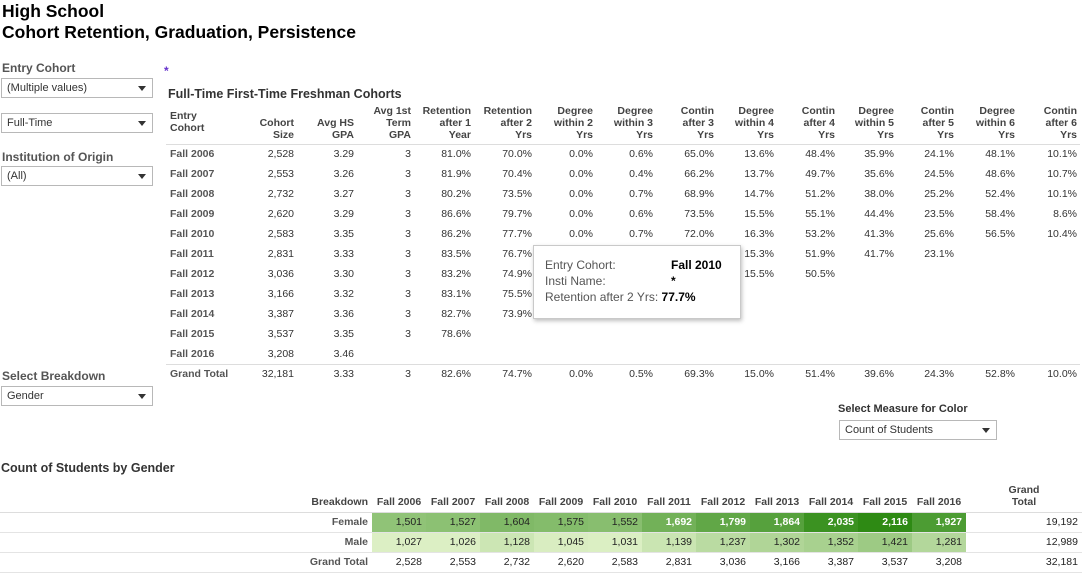 The width and height of the screenshot is (1088, 578). What do you see at coordinates (77, 176) in the screenshot?
I see `institution-dropdown: (All)` at bounding box center [77, 176].